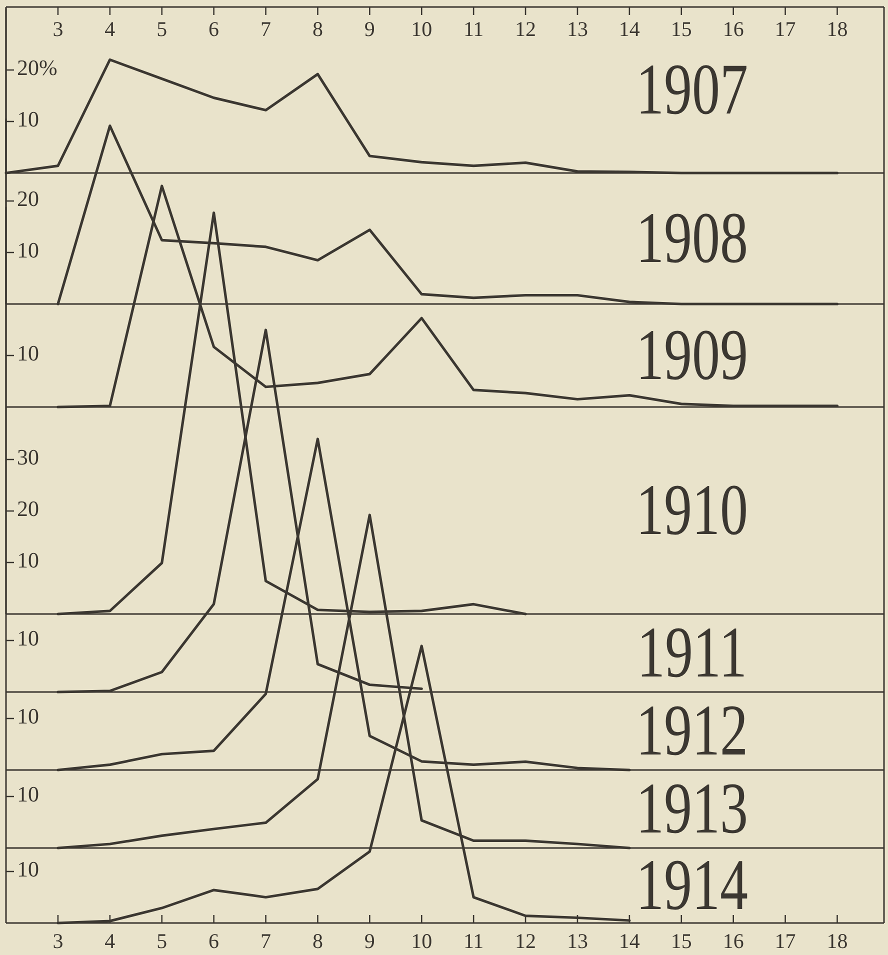 This screenshot has height=955, width=888. Describe the element at coordinates (692, 90) in the screenshot. I see `text: 1907` at that location.